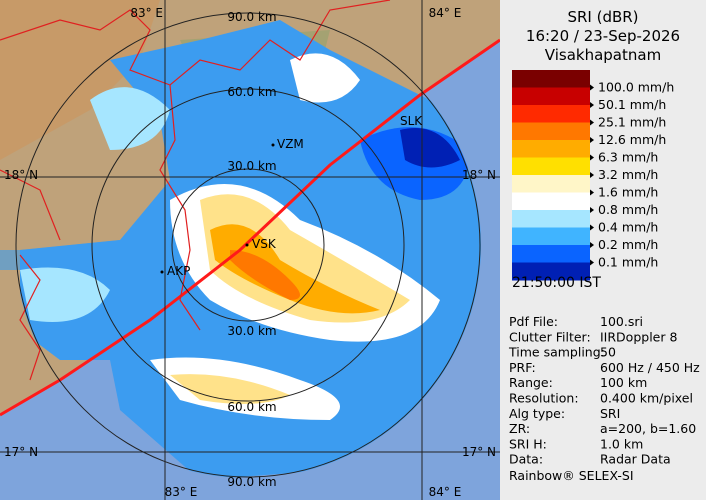  Describe the element at coordinates (628, 262) in the screenshot. I see `legend-label: 0.1 mm/h` at that location.